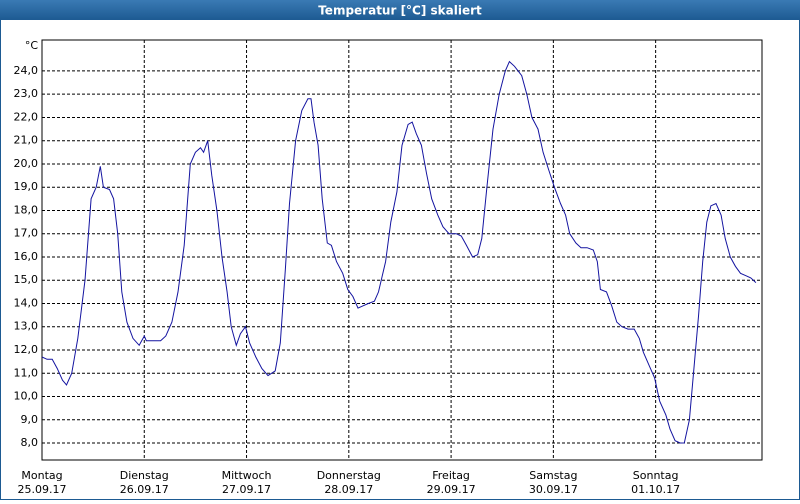  What do you see at coordinates (26, 116) in the screenshot?
I see `y-tick-label: 22,0` at bounding box center [26, 116].